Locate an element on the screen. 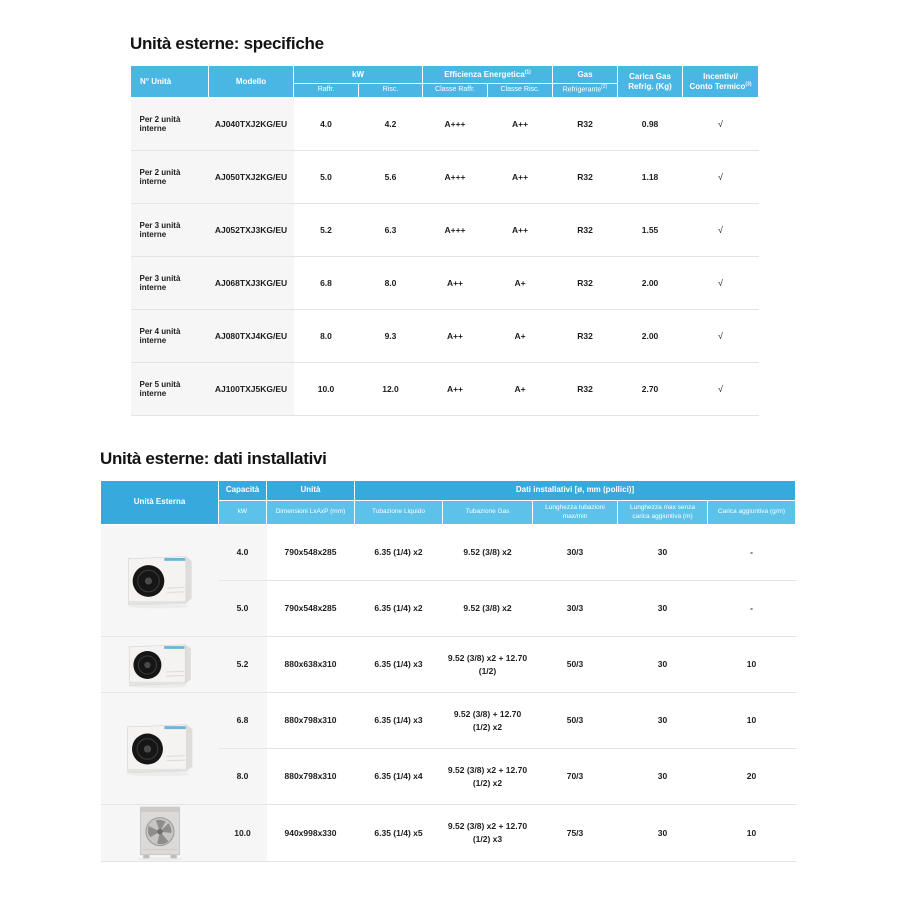 This screenshot has height=900, width=900. col-header-incentivi: Incentivi/Conto Termico(3) is located at coordinates (721, 81).